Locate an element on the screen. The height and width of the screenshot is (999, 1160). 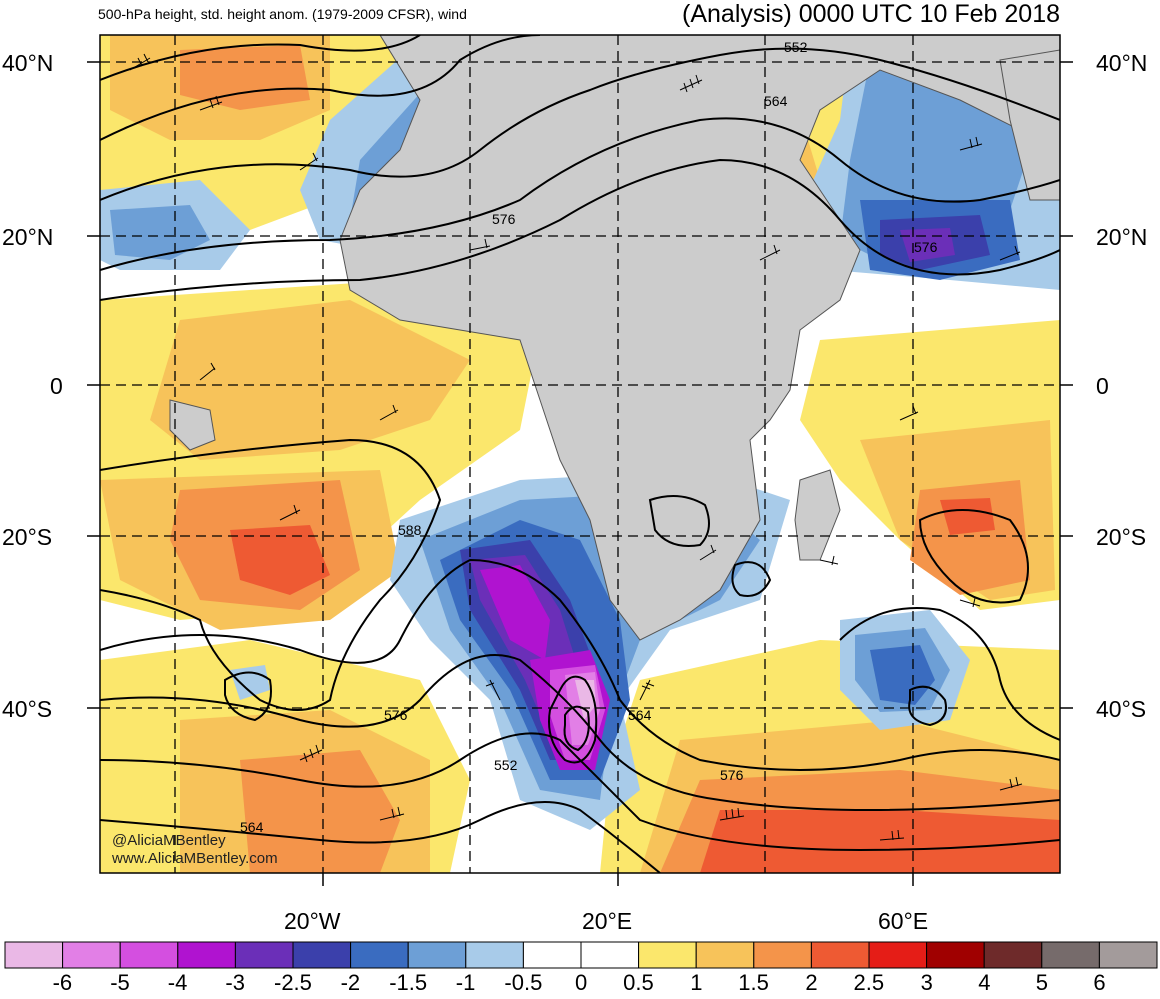
contour-label: 588 is located at coordinates (410, 530).